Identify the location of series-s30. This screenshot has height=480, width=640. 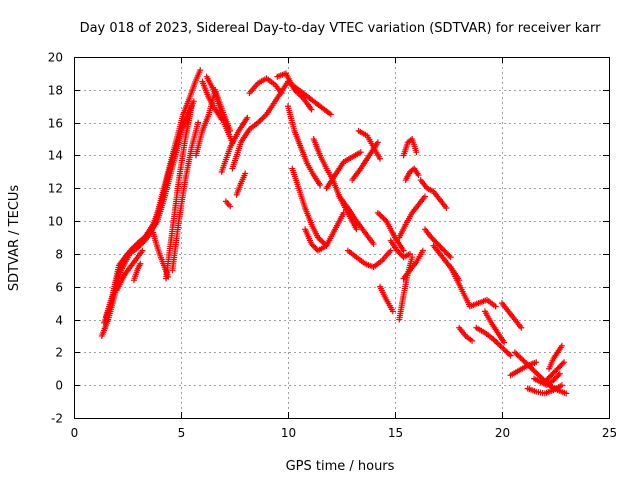
(400, 249).